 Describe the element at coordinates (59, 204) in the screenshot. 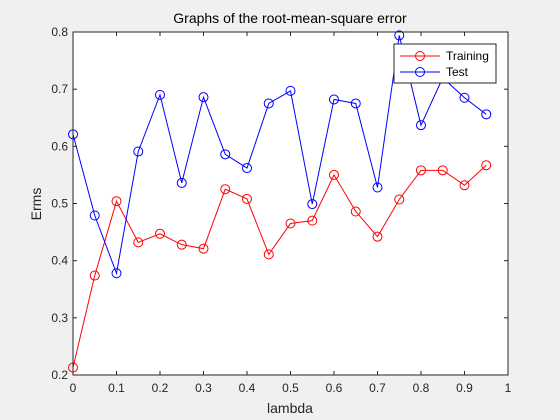

I see `y-tick-label: 0.5` at that location.